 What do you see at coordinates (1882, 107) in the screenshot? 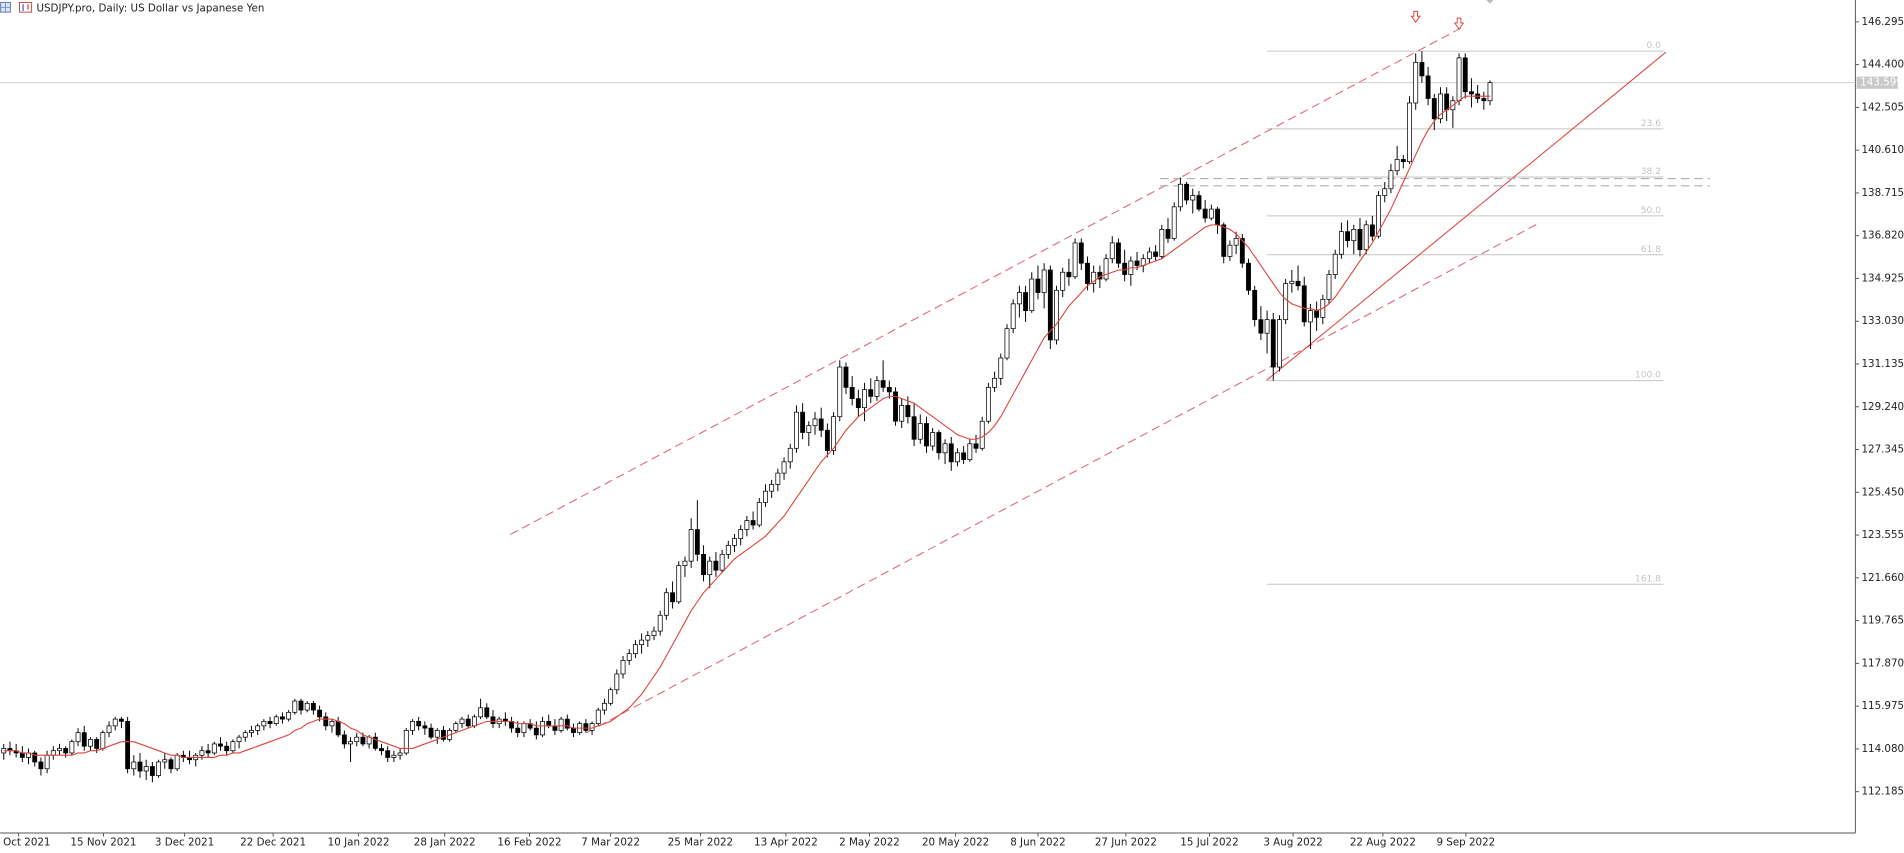
I see `y-tick-label: 142.505` at bounding box center [1882, 107].